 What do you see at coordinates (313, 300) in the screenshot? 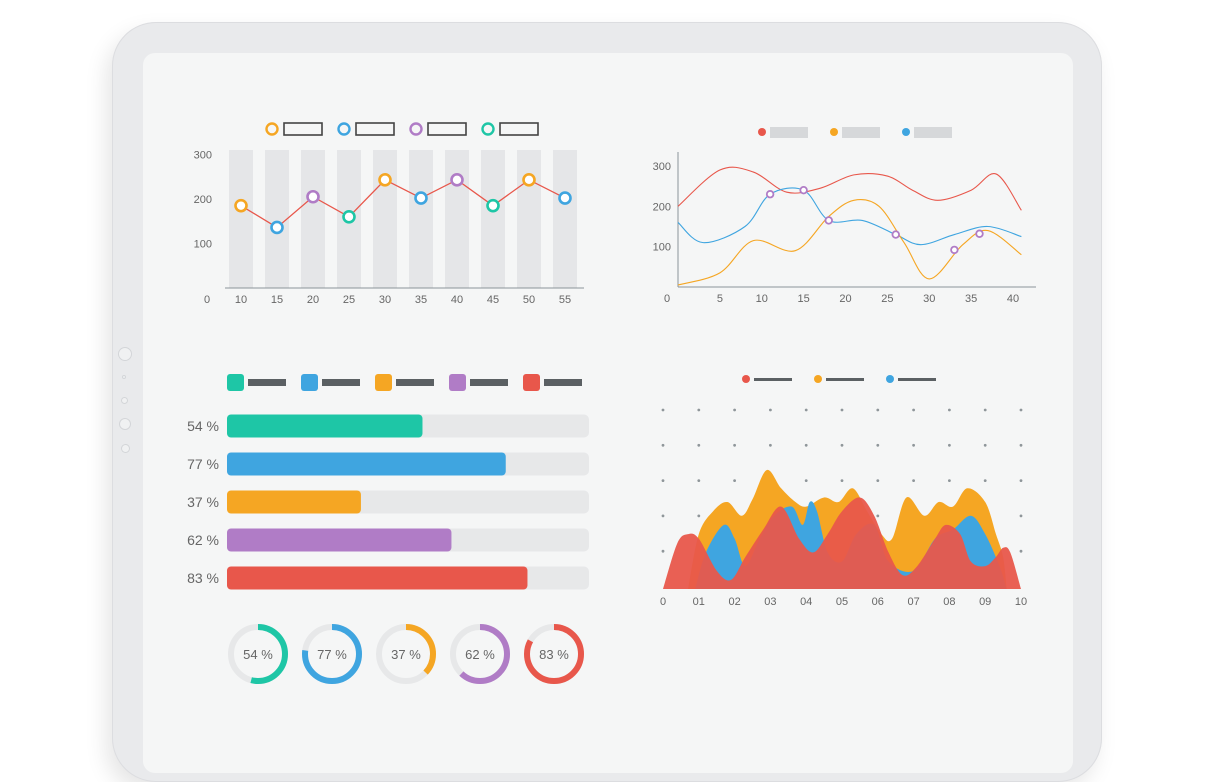
I see `x-tick-label: 20` at bounding box center [313, 300].